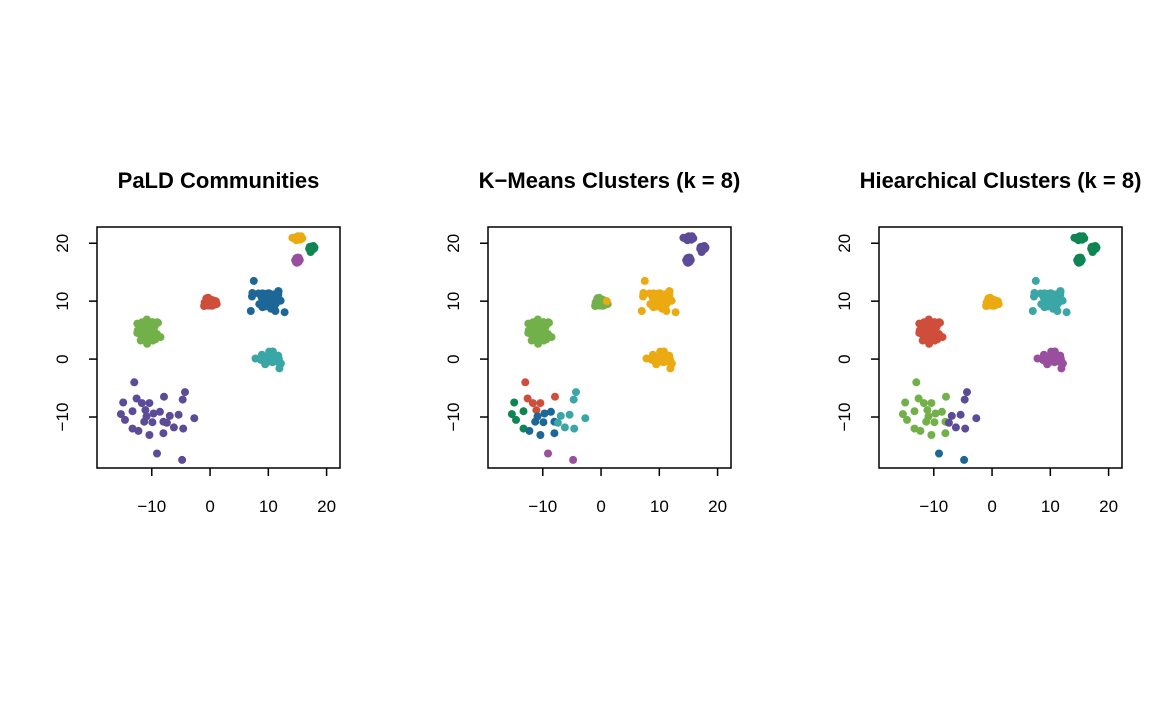 The image size is (1170, 720). I want to click on panel-pald: PaLD Communities −10 0 10 20 −10 0 10 20, so click(197, 342).